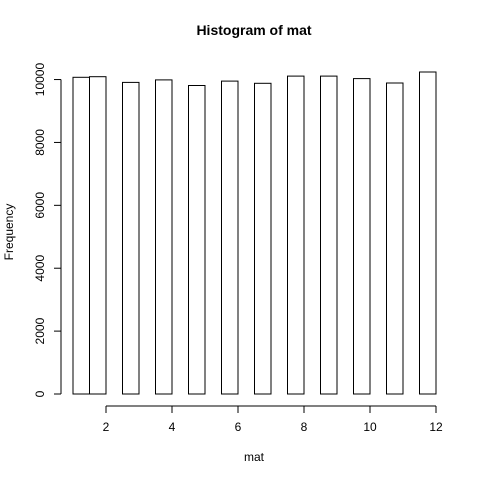 The width and height of the screenshot is (480, 480). Describe the element at coordinates (106, 427) in the screenshot. I see `x-tick-label: 2` at that location.